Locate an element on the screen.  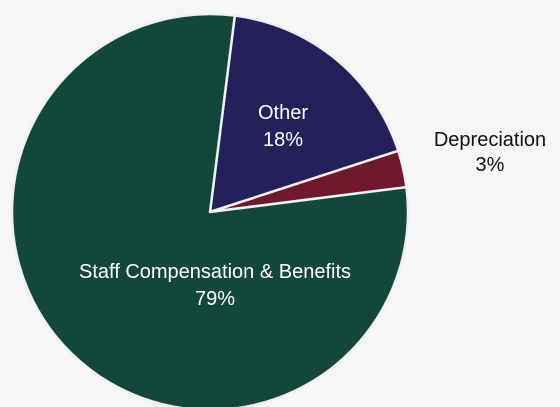
slice-value-other: 18% is located at coordinates (283, 140).